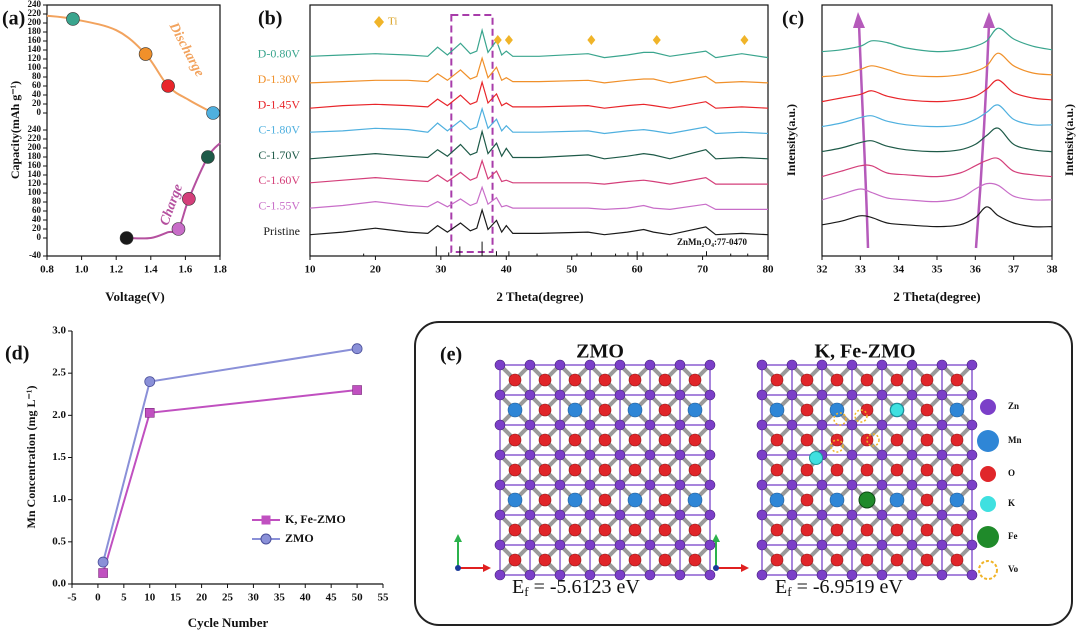  What do you see at coordinates (35, 165) in the screenshot?
I see `y-tick-label: 160` at bounding box center [35, 165].